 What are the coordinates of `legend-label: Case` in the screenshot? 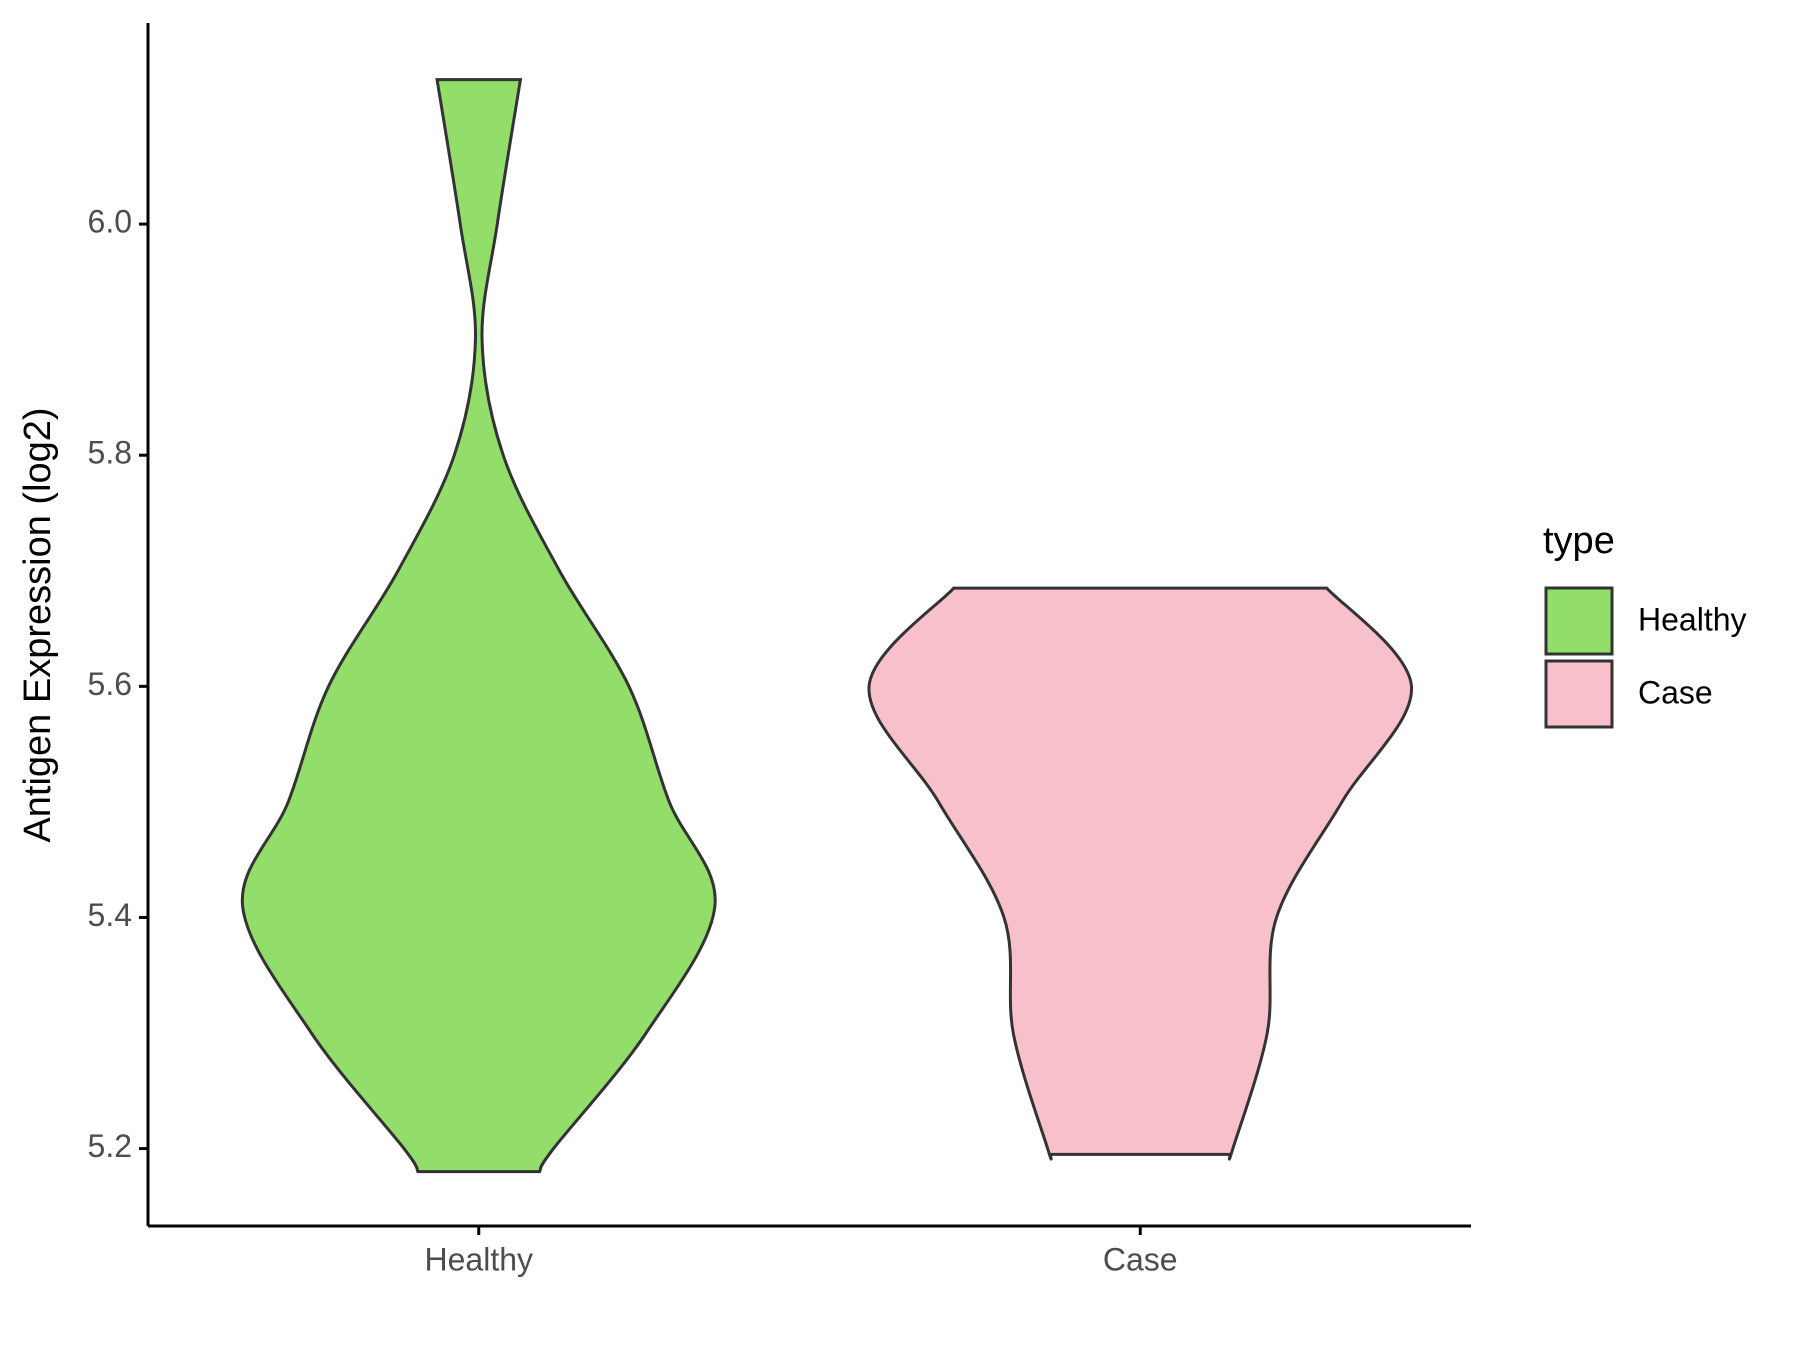 It's located at (1675, 692).